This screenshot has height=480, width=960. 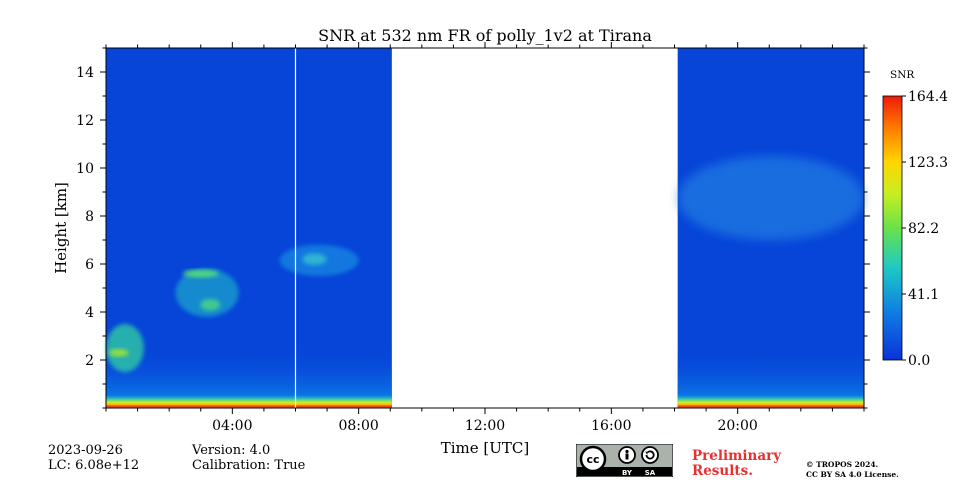 I want to click on colorbar-label: SNR, so click(x=902, y=75).